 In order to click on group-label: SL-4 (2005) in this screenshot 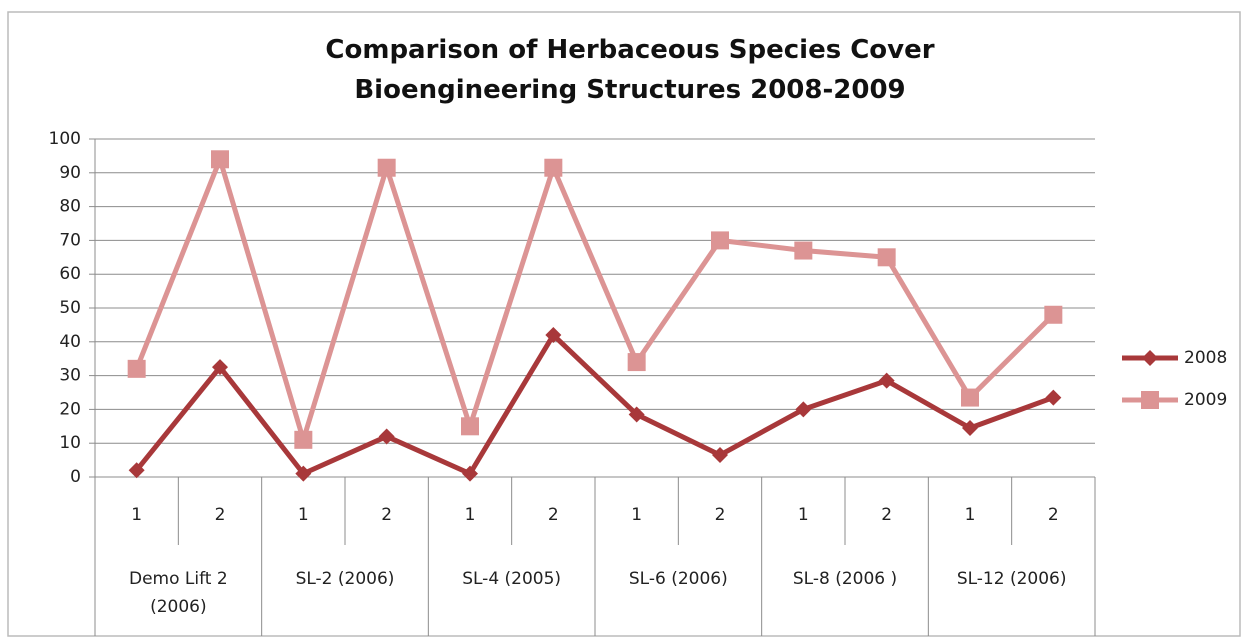, I will do `click(512, 579)`.